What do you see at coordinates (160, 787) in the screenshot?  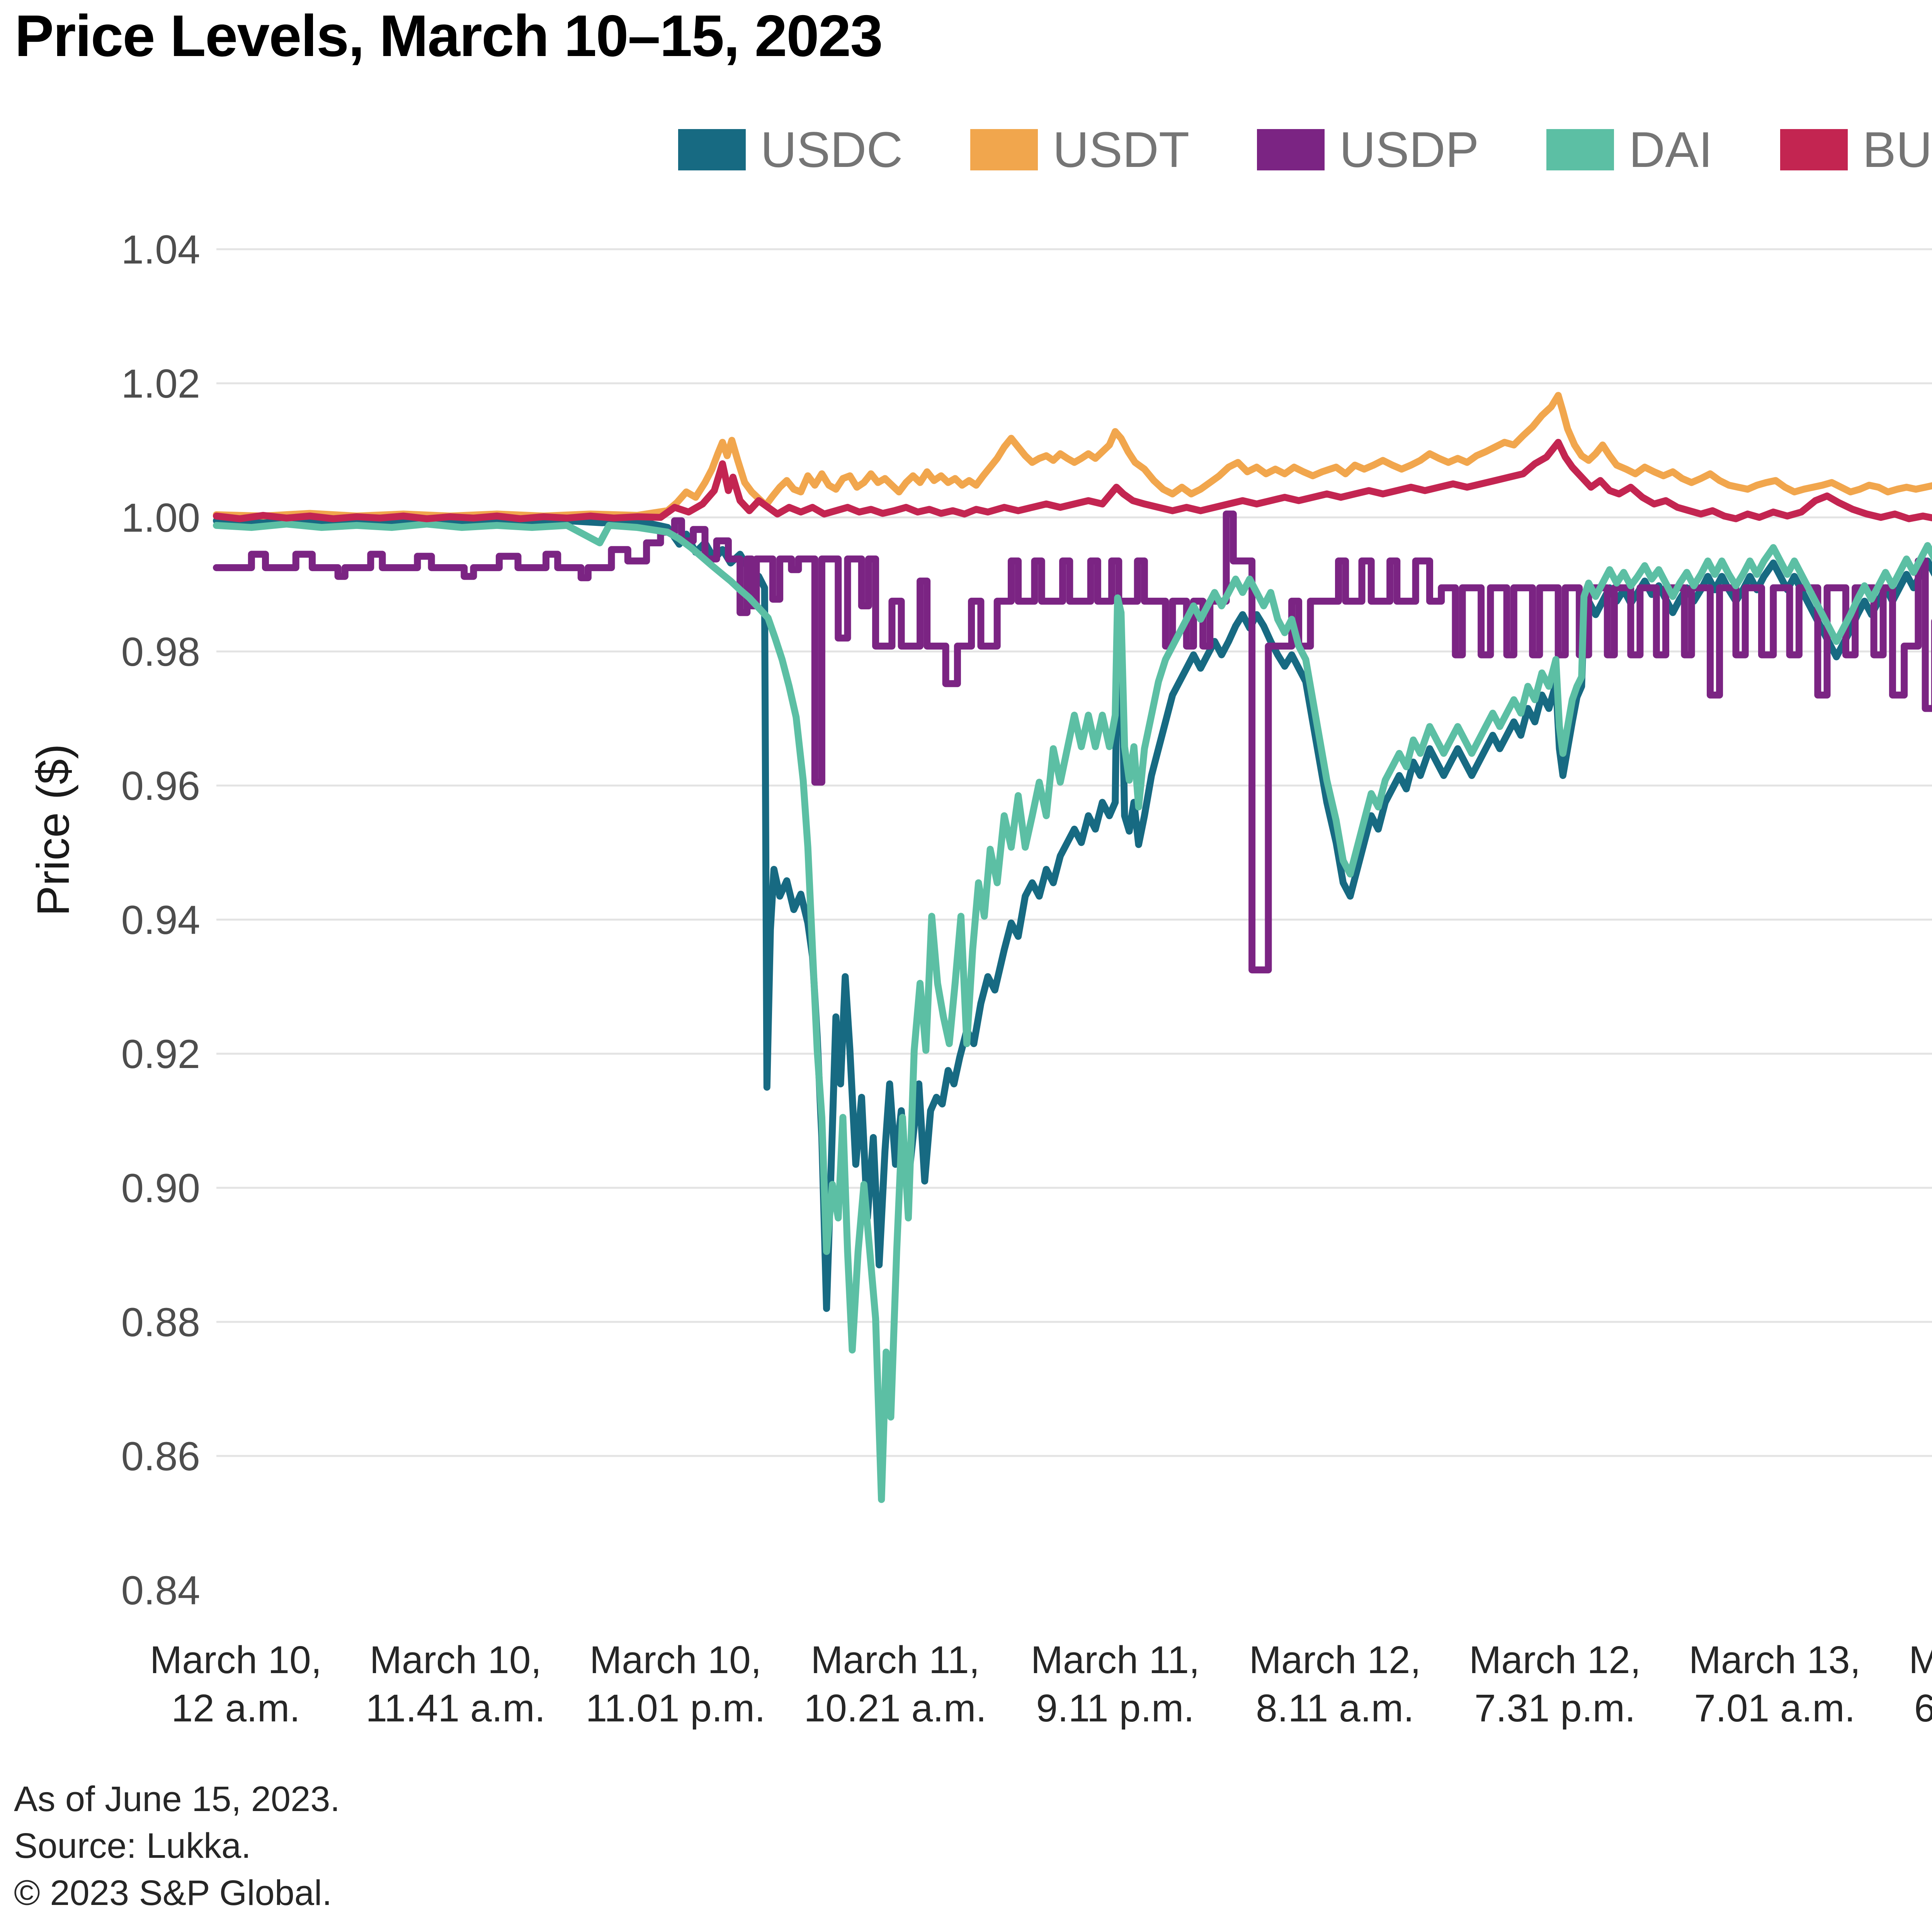 I see `y-tick-label: 0.96` at bounding box center [160, 787].